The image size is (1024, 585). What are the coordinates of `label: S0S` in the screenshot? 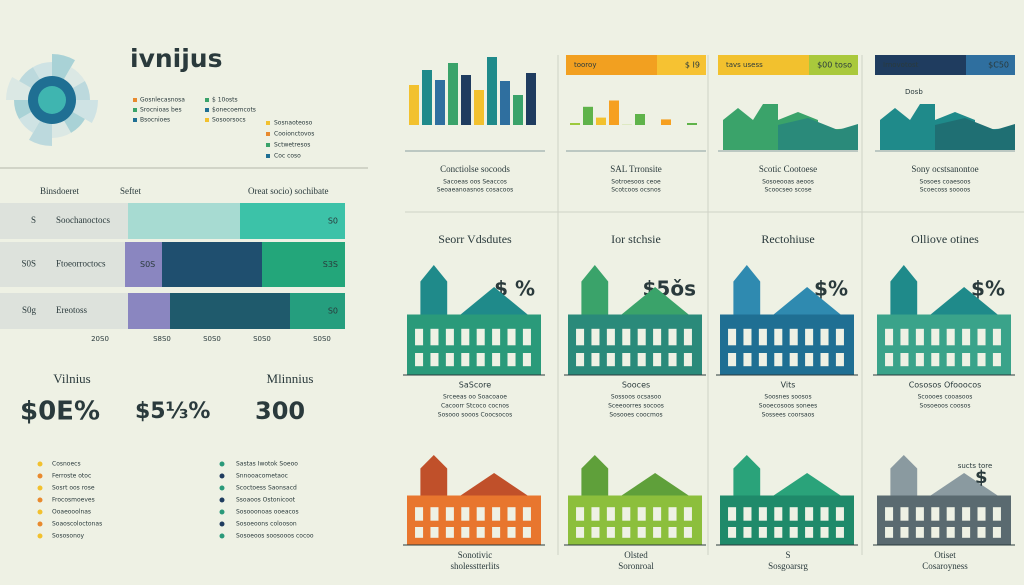 It's located at (147, 264).